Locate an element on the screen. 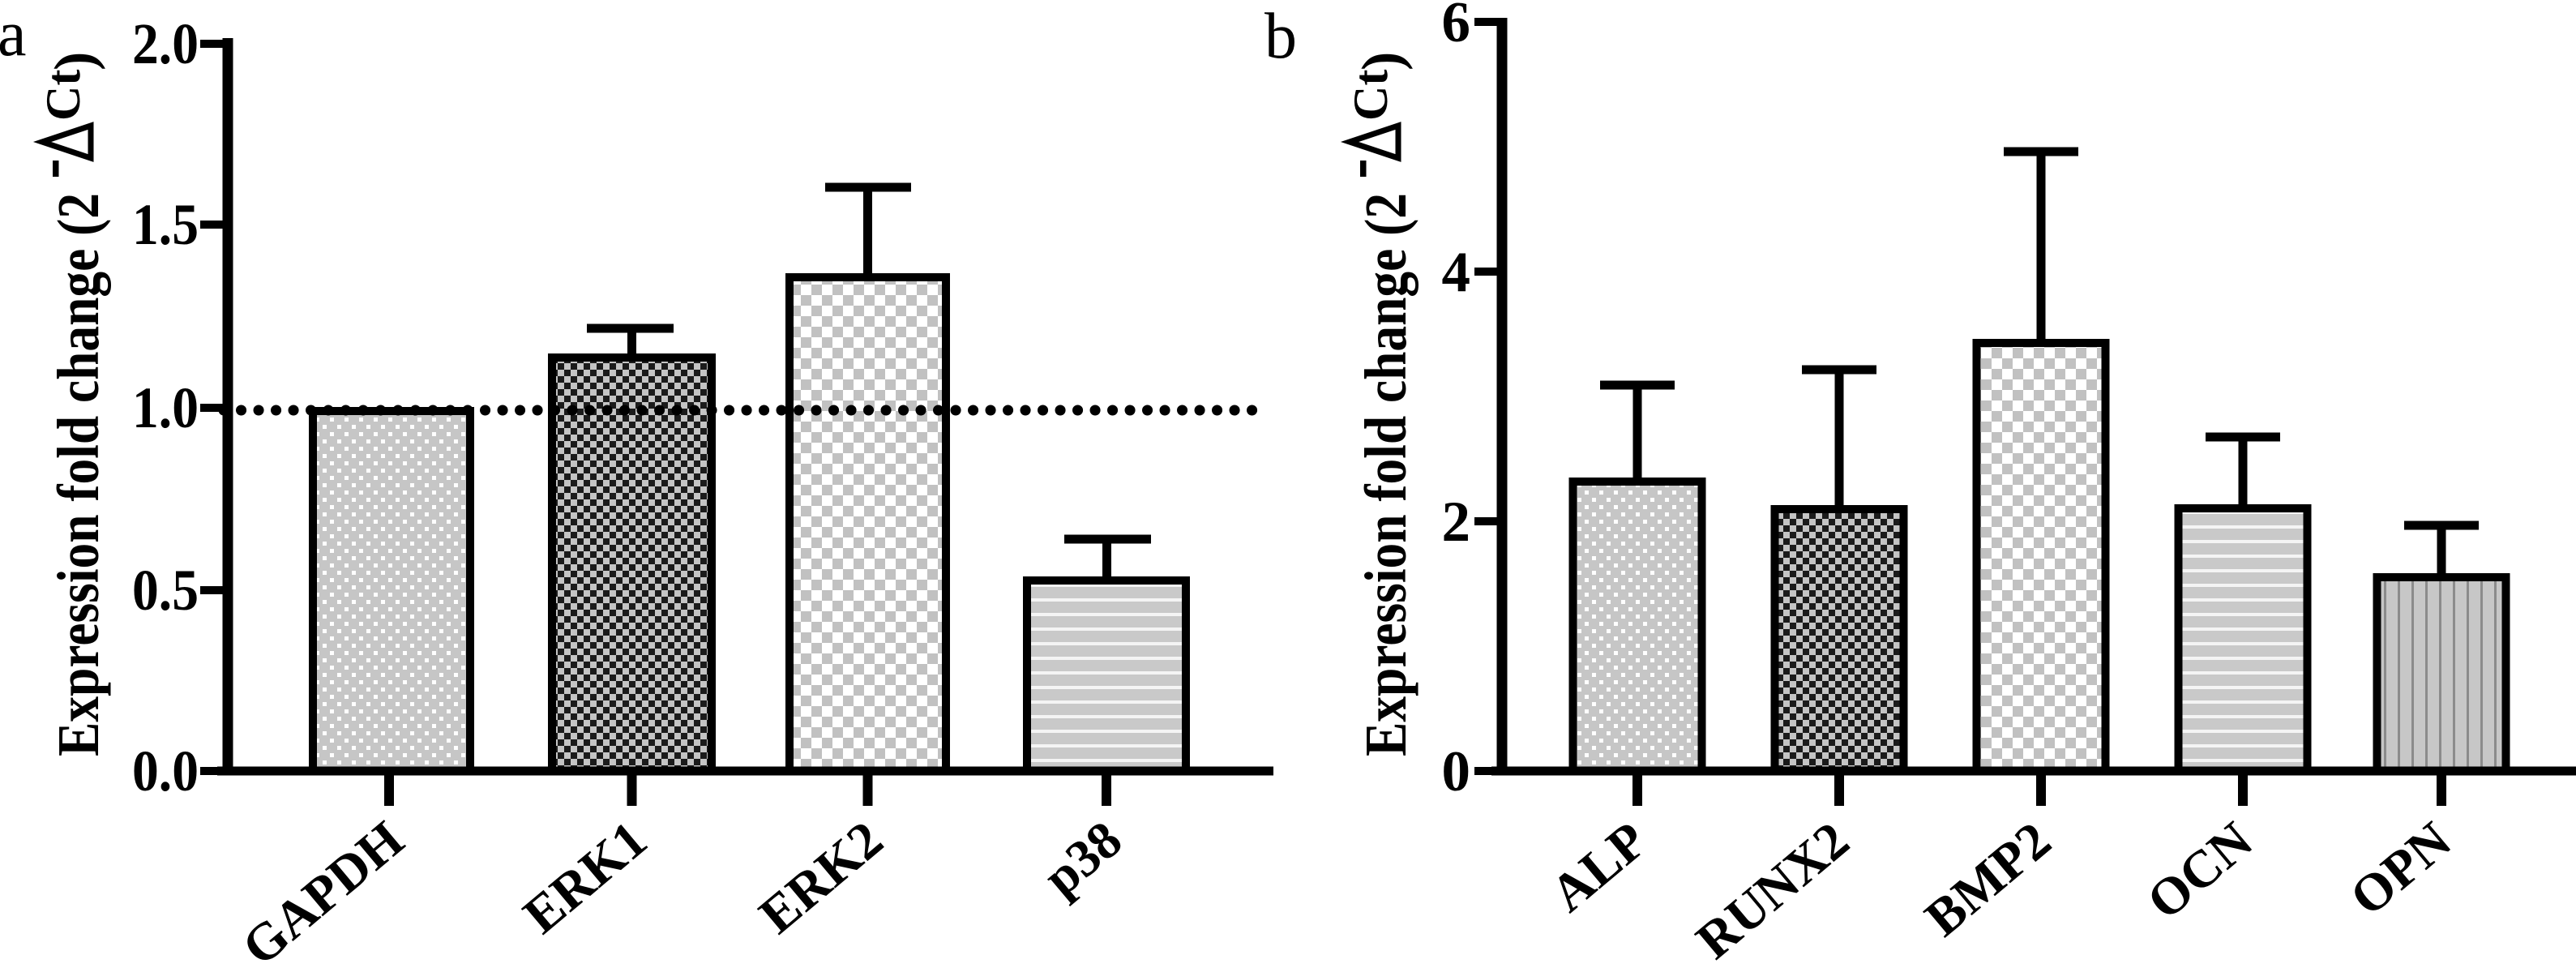 This screenshot has height=968, width=2576. svg-text: BMP2 is located at coordinates (1988, 879).